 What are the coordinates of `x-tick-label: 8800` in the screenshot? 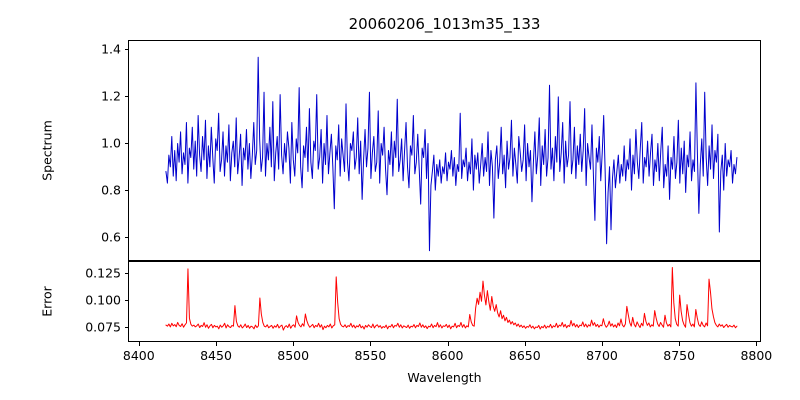 It's located at (756, 355).